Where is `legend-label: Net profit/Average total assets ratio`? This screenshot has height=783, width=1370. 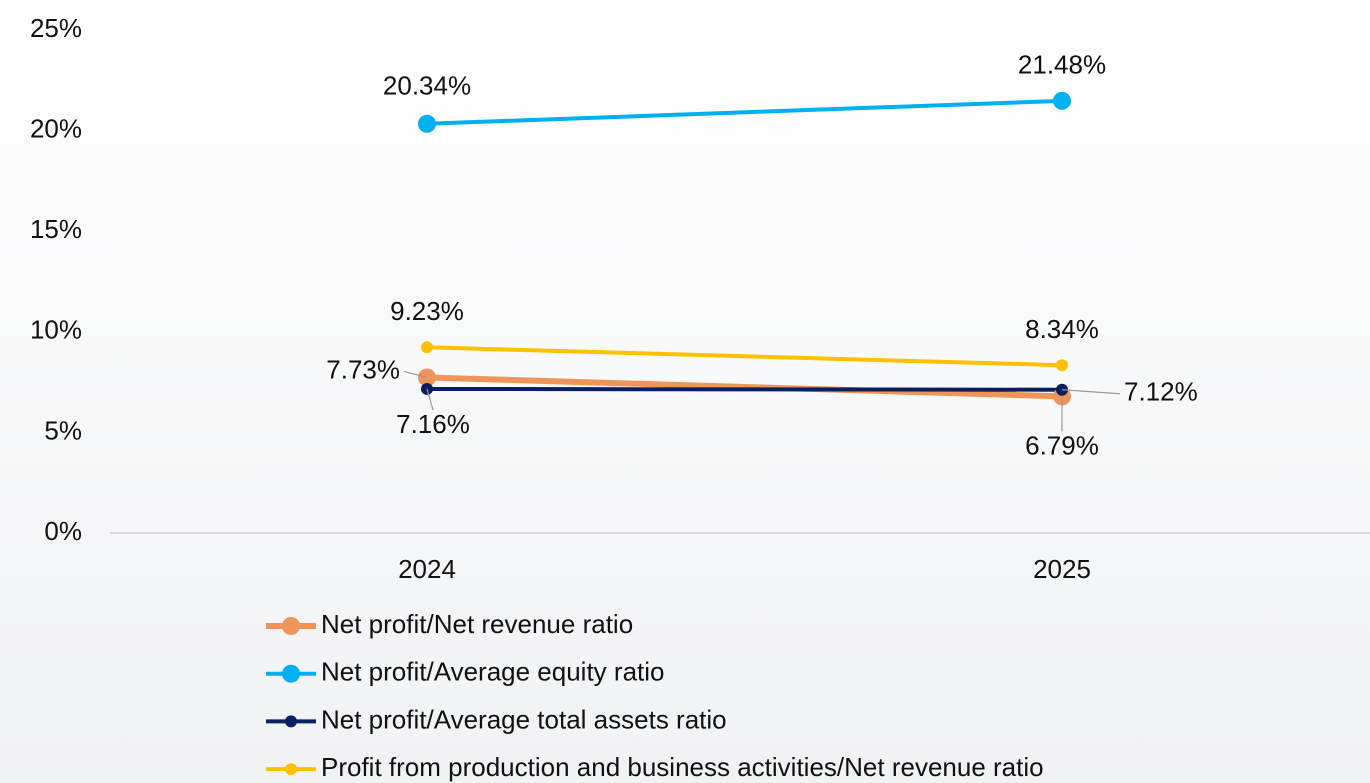 legend-label: Net profit/Average total assets ratio is located at coordinates (524, 719).